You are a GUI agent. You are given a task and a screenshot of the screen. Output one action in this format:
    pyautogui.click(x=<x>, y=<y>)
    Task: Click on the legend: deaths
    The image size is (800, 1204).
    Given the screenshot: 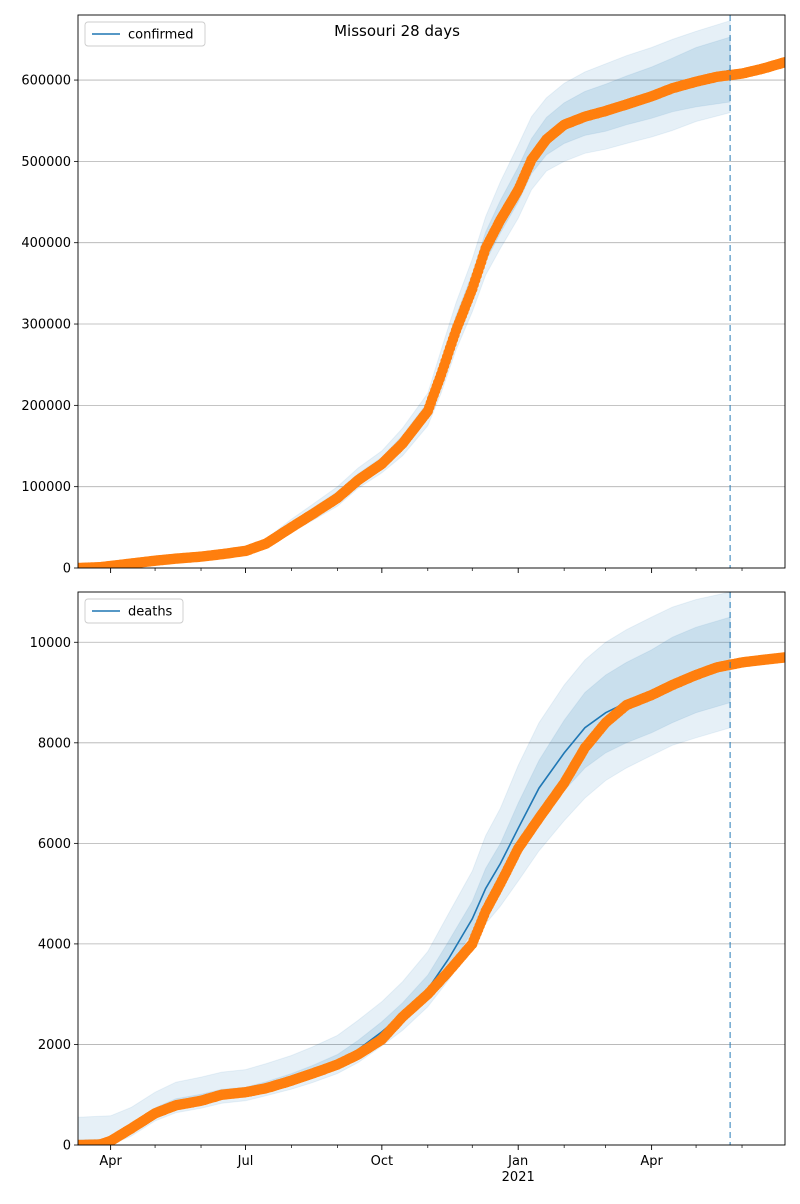 What is the action you would take?
    pyautogui.click(x=134, y=611)
    